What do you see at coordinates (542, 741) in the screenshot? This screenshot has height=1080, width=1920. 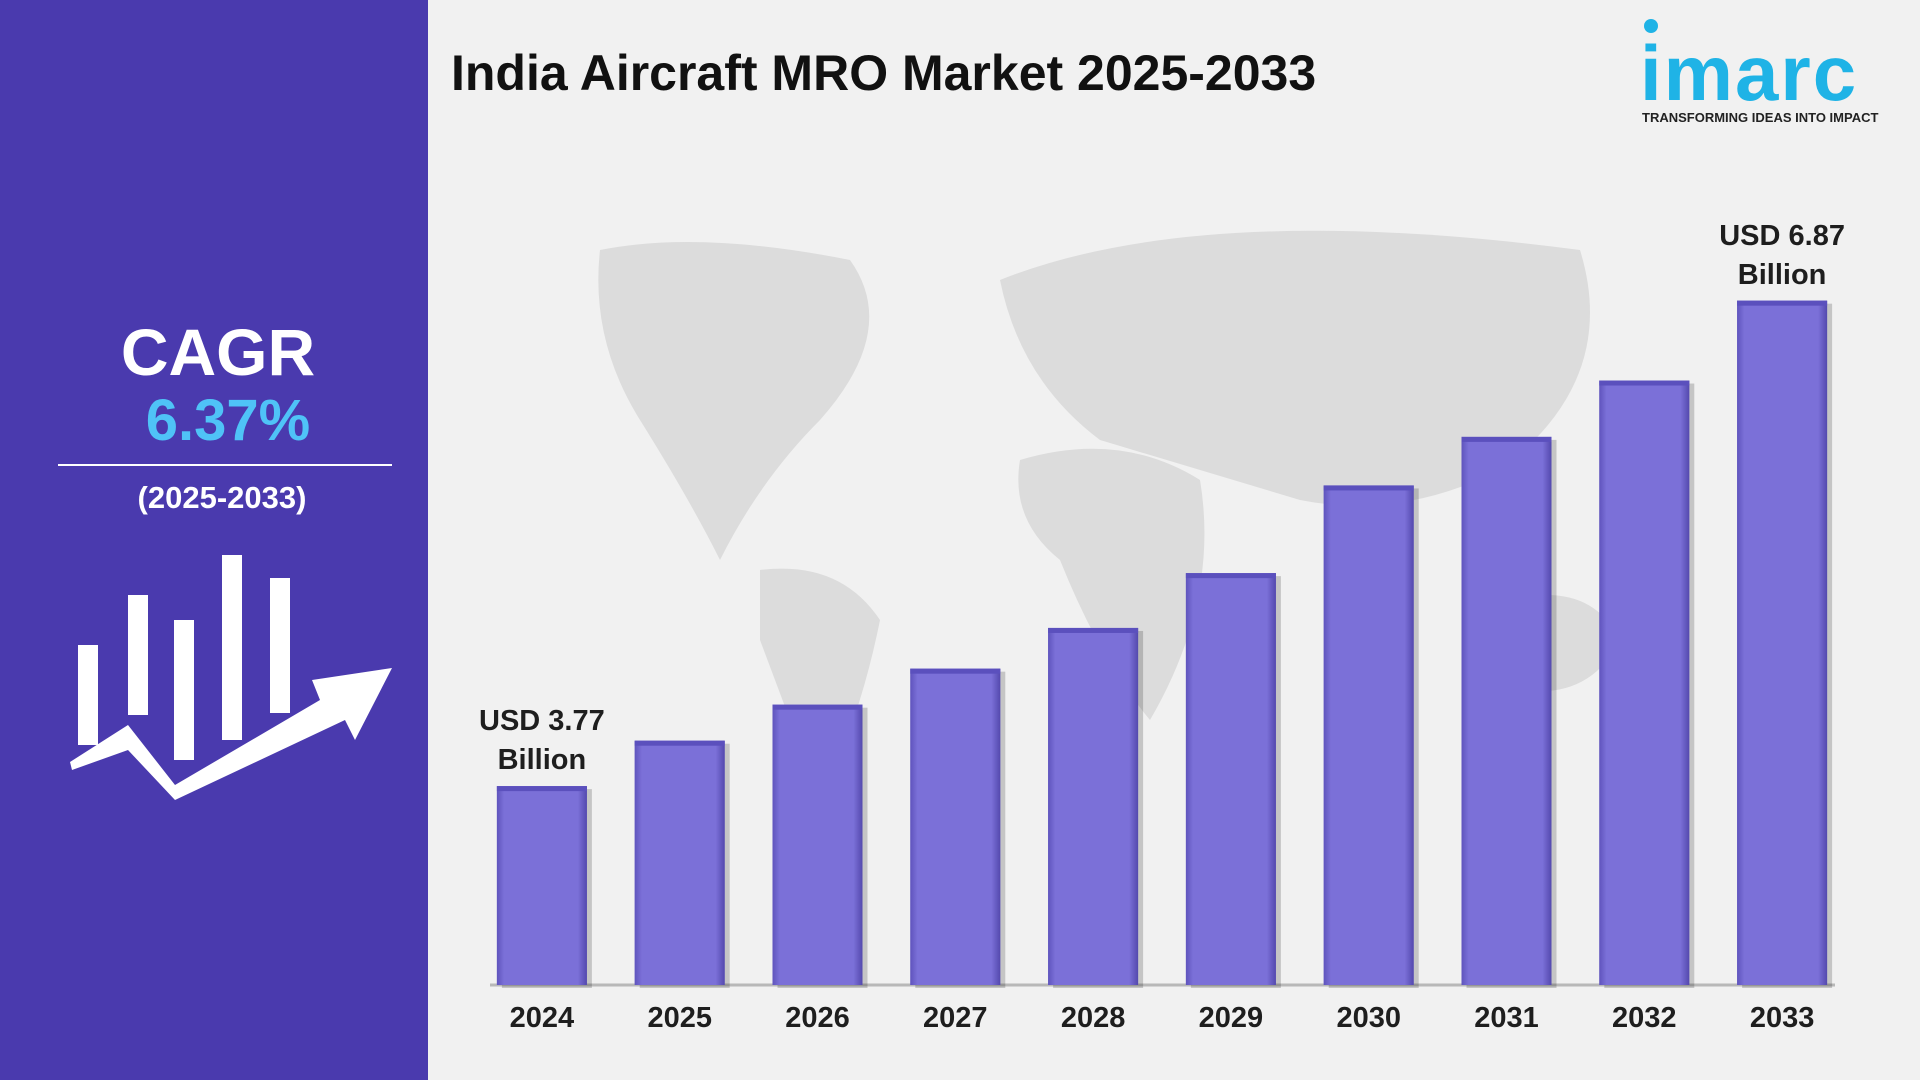 I see `value-label: USD 3.77 Billion` at bounding box center [542, 741].